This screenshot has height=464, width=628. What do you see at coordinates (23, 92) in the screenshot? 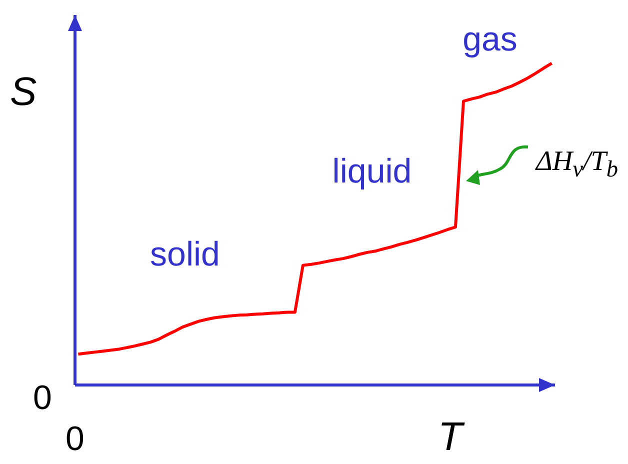
I see `y-axis-title: S` at bounding box center [23, 92].